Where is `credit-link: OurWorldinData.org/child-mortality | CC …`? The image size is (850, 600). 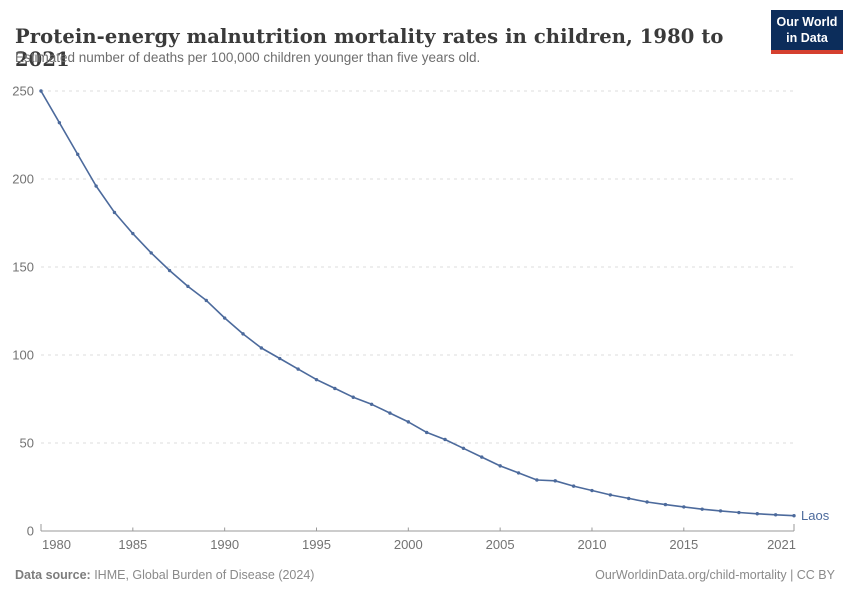
credit-link: OurWorldinData.org/child-mortality | CC … is located at coordinates (715, 575).